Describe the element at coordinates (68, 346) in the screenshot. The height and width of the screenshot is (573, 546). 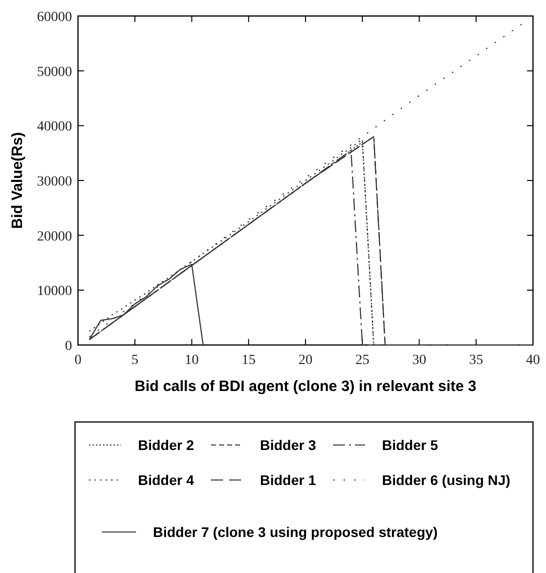
I see `y-tick-label: 0` at that location.